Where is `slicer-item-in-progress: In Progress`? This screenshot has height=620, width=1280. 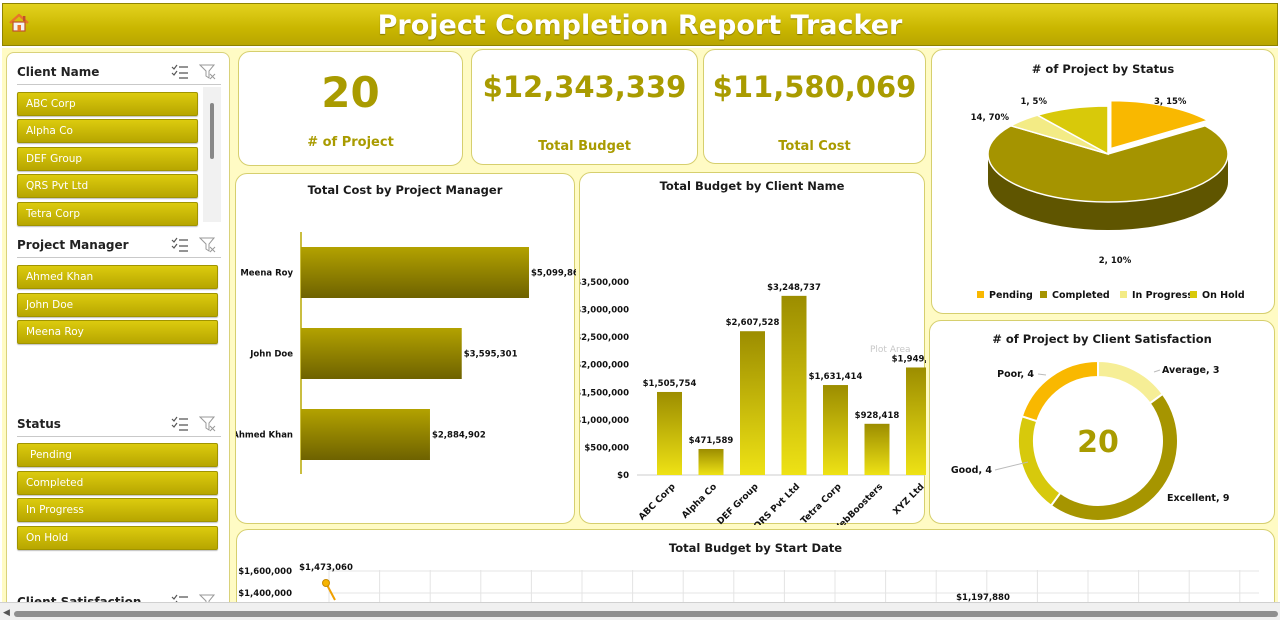
slicer-item-in-progress: In Progress is located at coordinates (117, 510).